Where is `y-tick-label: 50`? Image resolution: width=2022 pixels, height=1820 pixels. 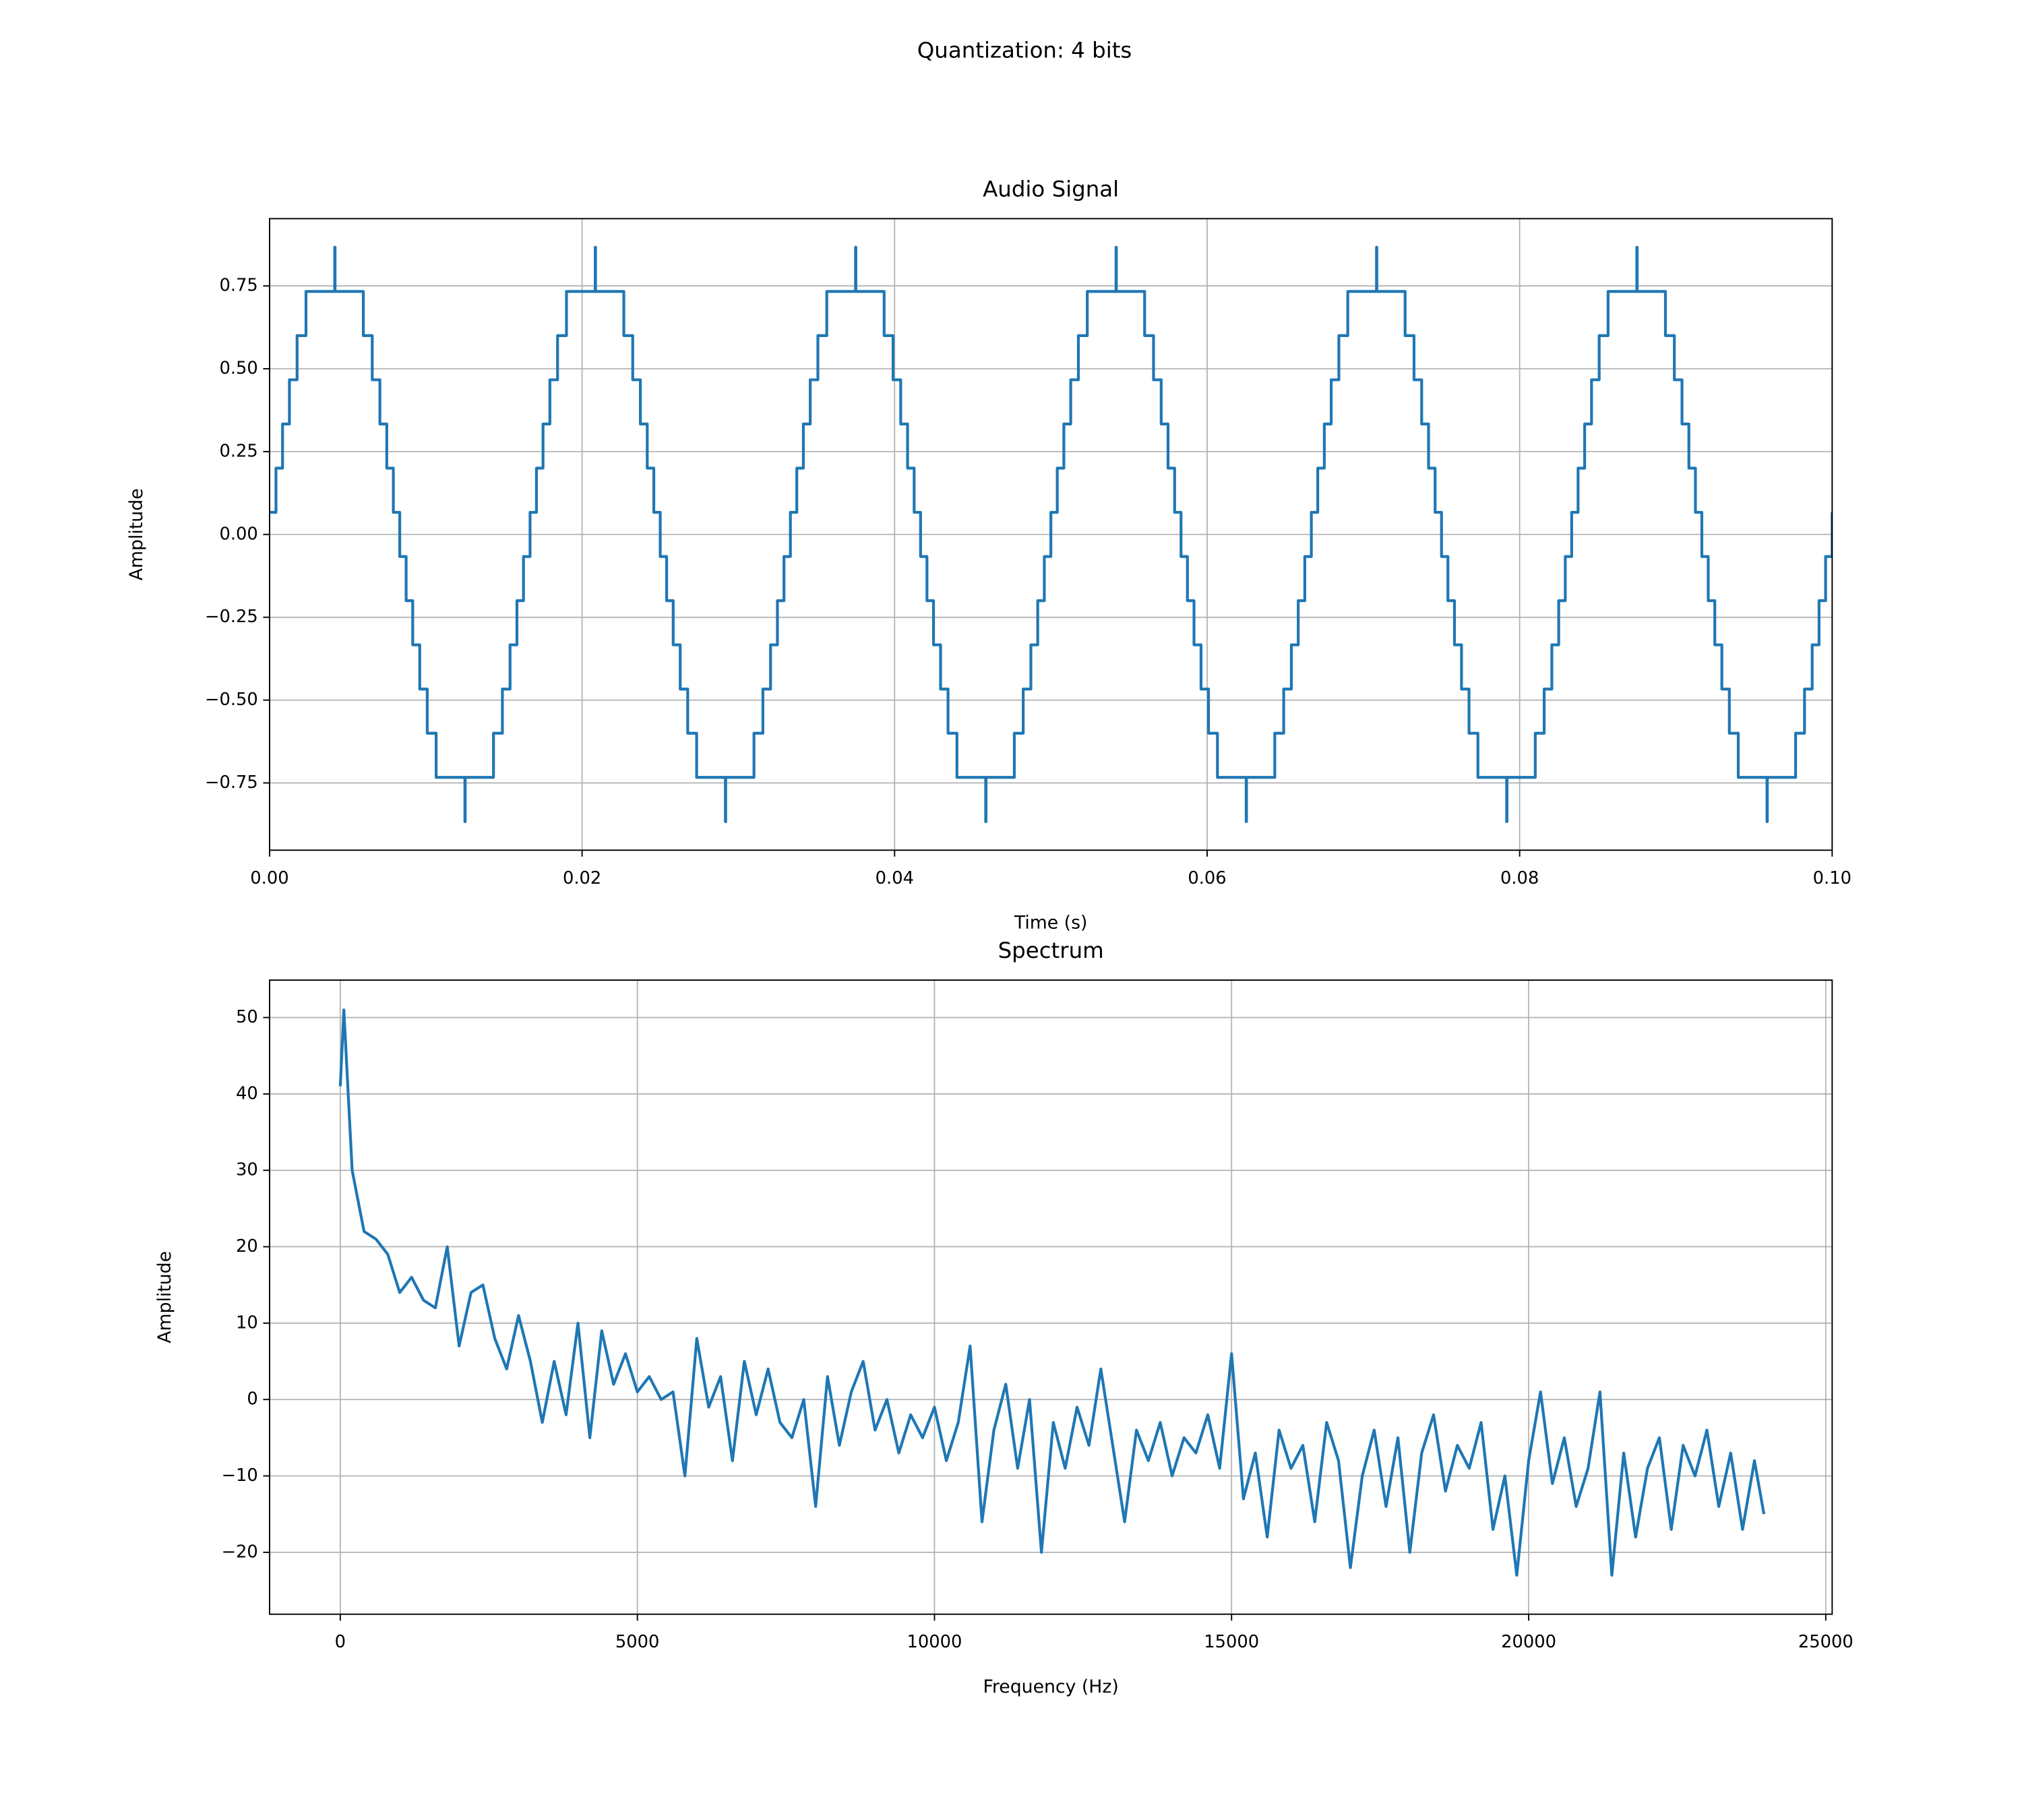 y-tick-label: 50 is located at coordinates (247, 1017).